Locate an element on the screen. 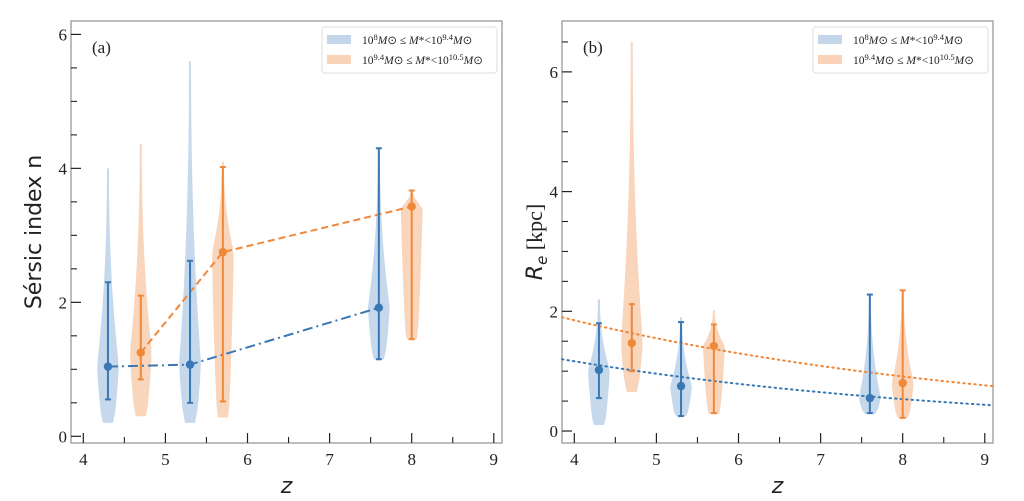 The image size is (1024, 501). y-axis-label: Sérsic index n is located at coordinates (34, 232).